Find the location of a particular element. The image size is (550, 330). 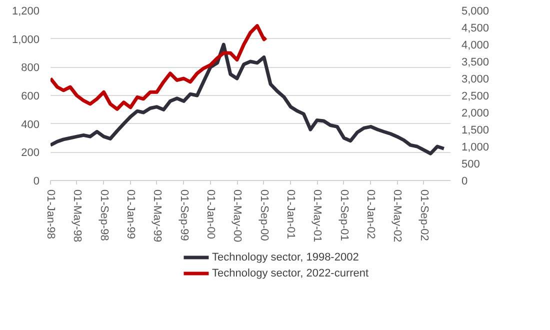

x-tick-label: 01-May-99 is located at coordinates (156, 216).